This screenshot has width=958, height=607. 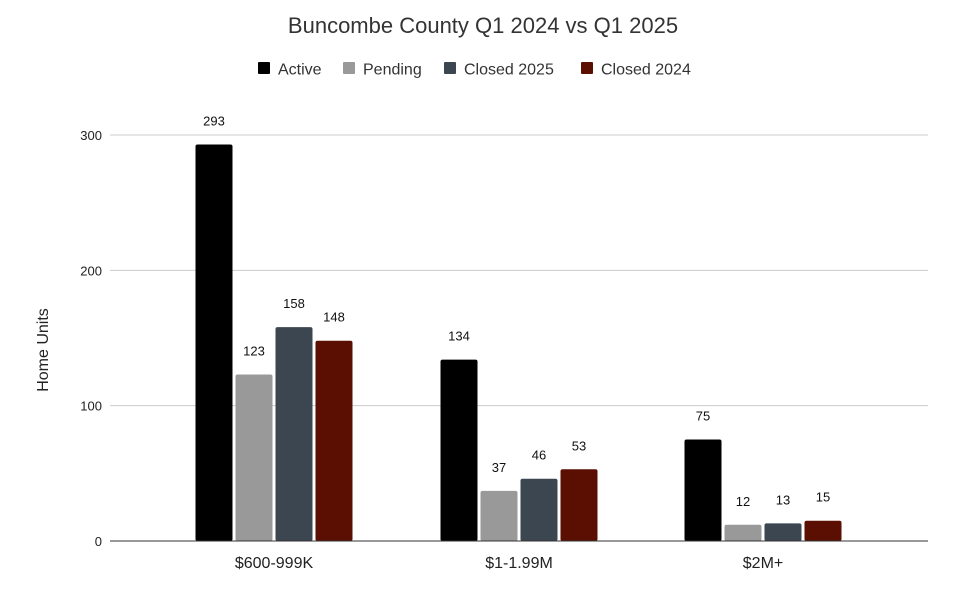 I want to click on legend: Active Pending Closed 2025 Closed 2024, so click(x=474, y=70).